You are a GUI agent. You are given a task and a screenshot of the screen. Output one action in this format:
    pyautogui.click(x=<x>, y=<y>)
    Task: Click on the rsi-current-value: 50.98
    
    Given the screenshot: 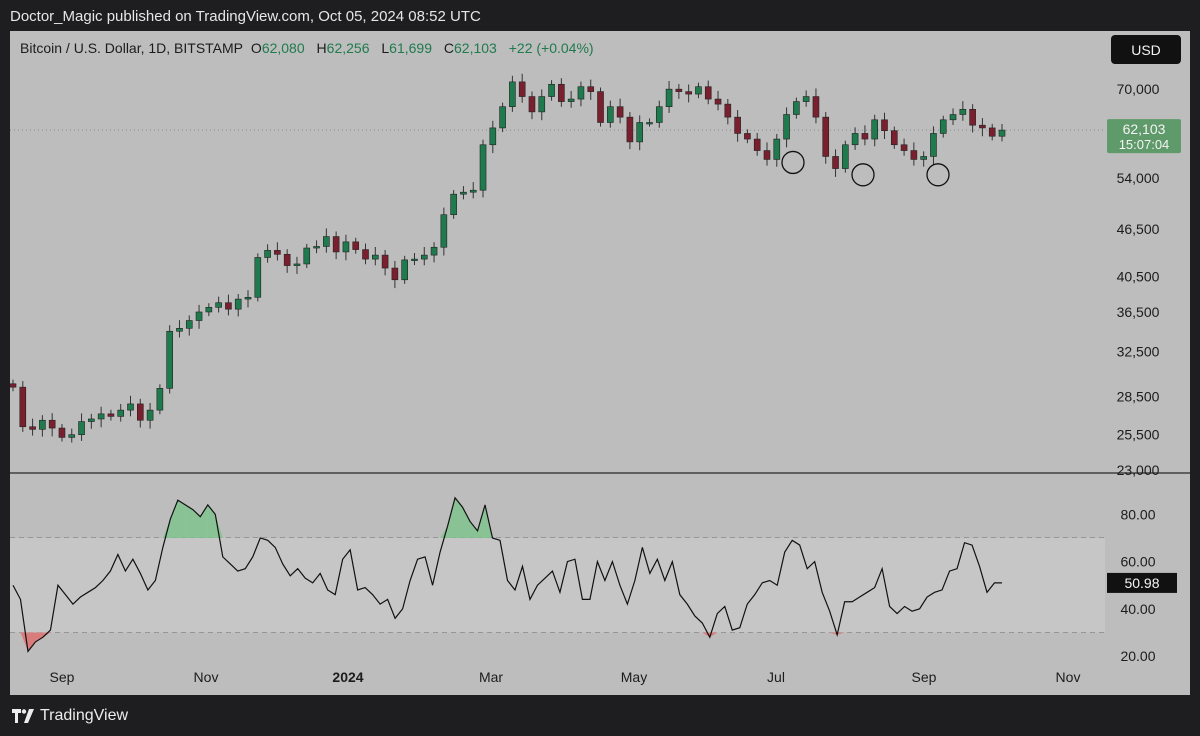 What is the action you would take?
    pyautogui.click(x=1141, y=583)
    